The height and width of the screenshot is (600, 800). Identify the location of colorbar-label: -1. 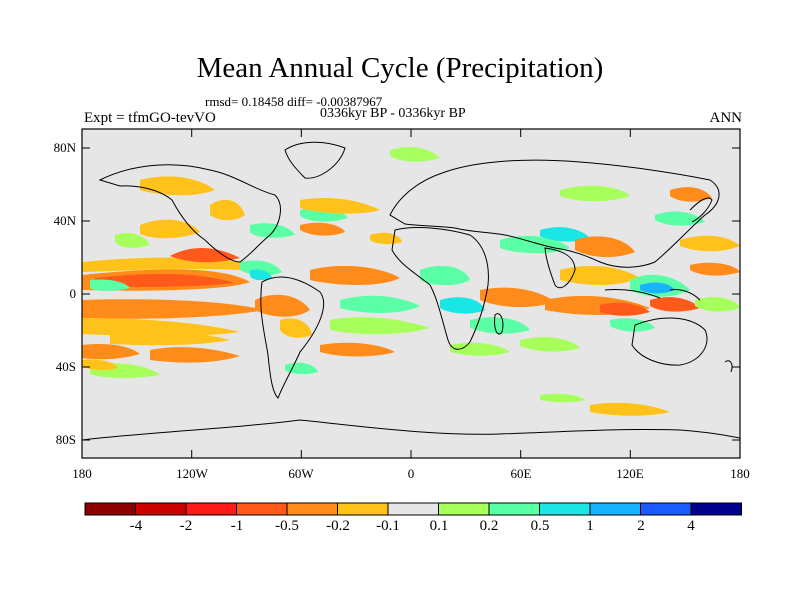
(237, 526).